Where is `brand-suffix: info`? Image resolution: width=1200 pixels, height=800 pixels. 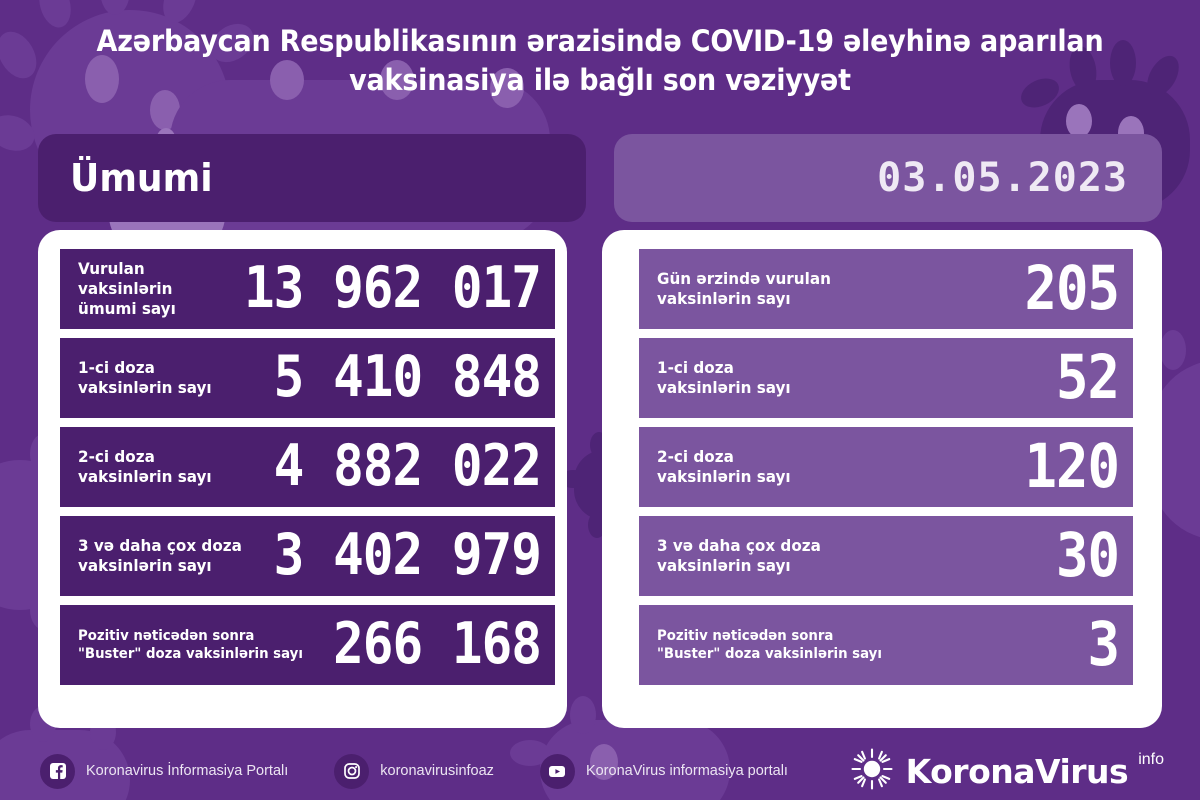
brand-suffix: info is located at coordinates (1151, 759).